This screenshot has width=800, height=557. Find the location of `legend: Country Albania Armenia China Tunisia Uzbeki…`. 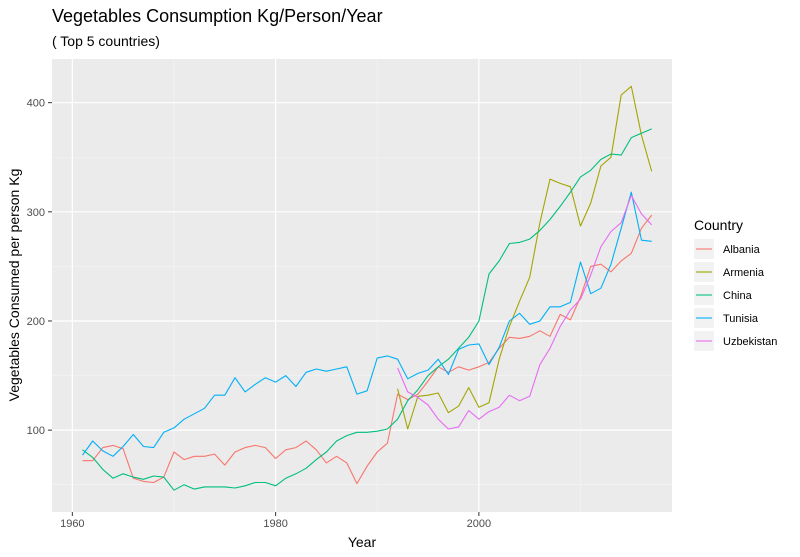

legend: Country Albania Armenia China Tunisia Uzbeki… is located at coordinates (735, 284).